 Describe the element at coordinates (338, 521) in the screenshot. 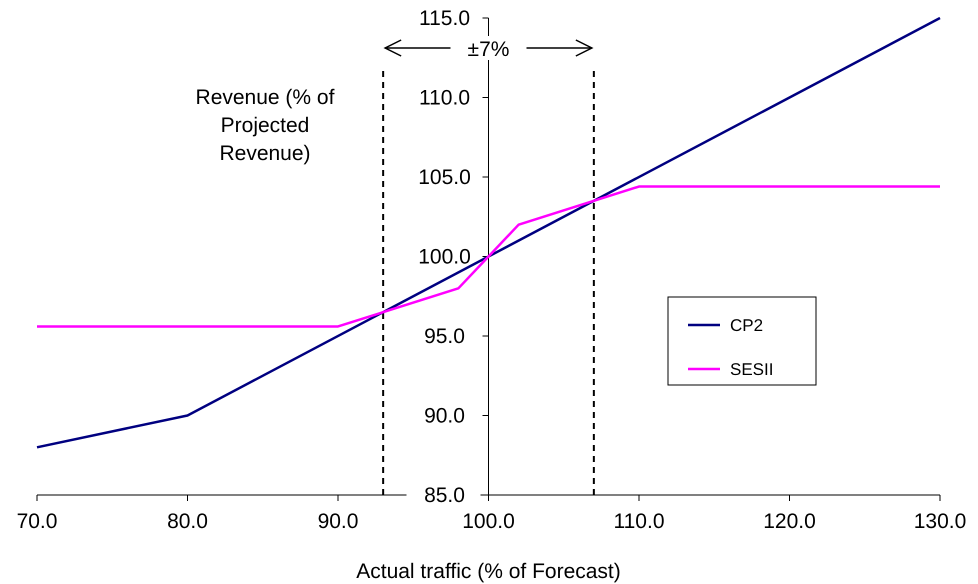

I see `x-tick-label: 90.0` at that location.